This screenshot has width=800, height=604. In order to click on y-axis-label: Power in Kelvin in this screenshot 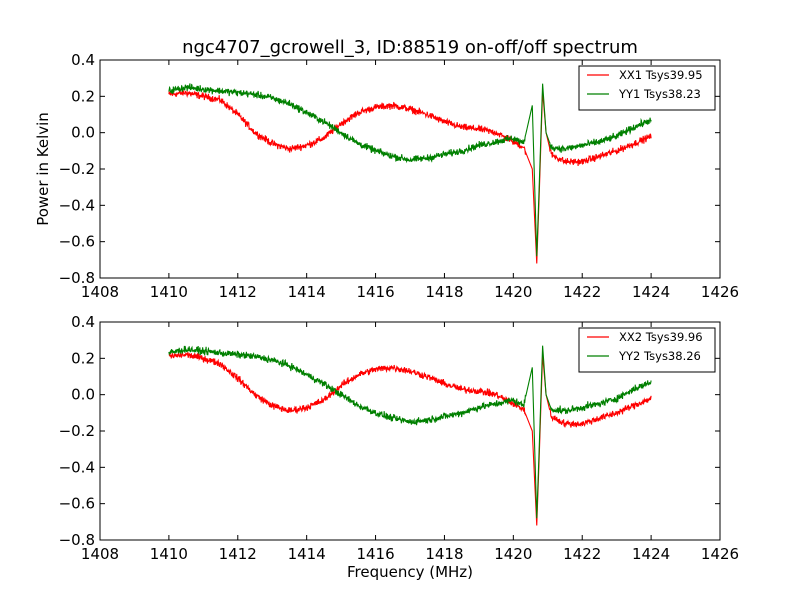, I will do `click(43, 169)`.